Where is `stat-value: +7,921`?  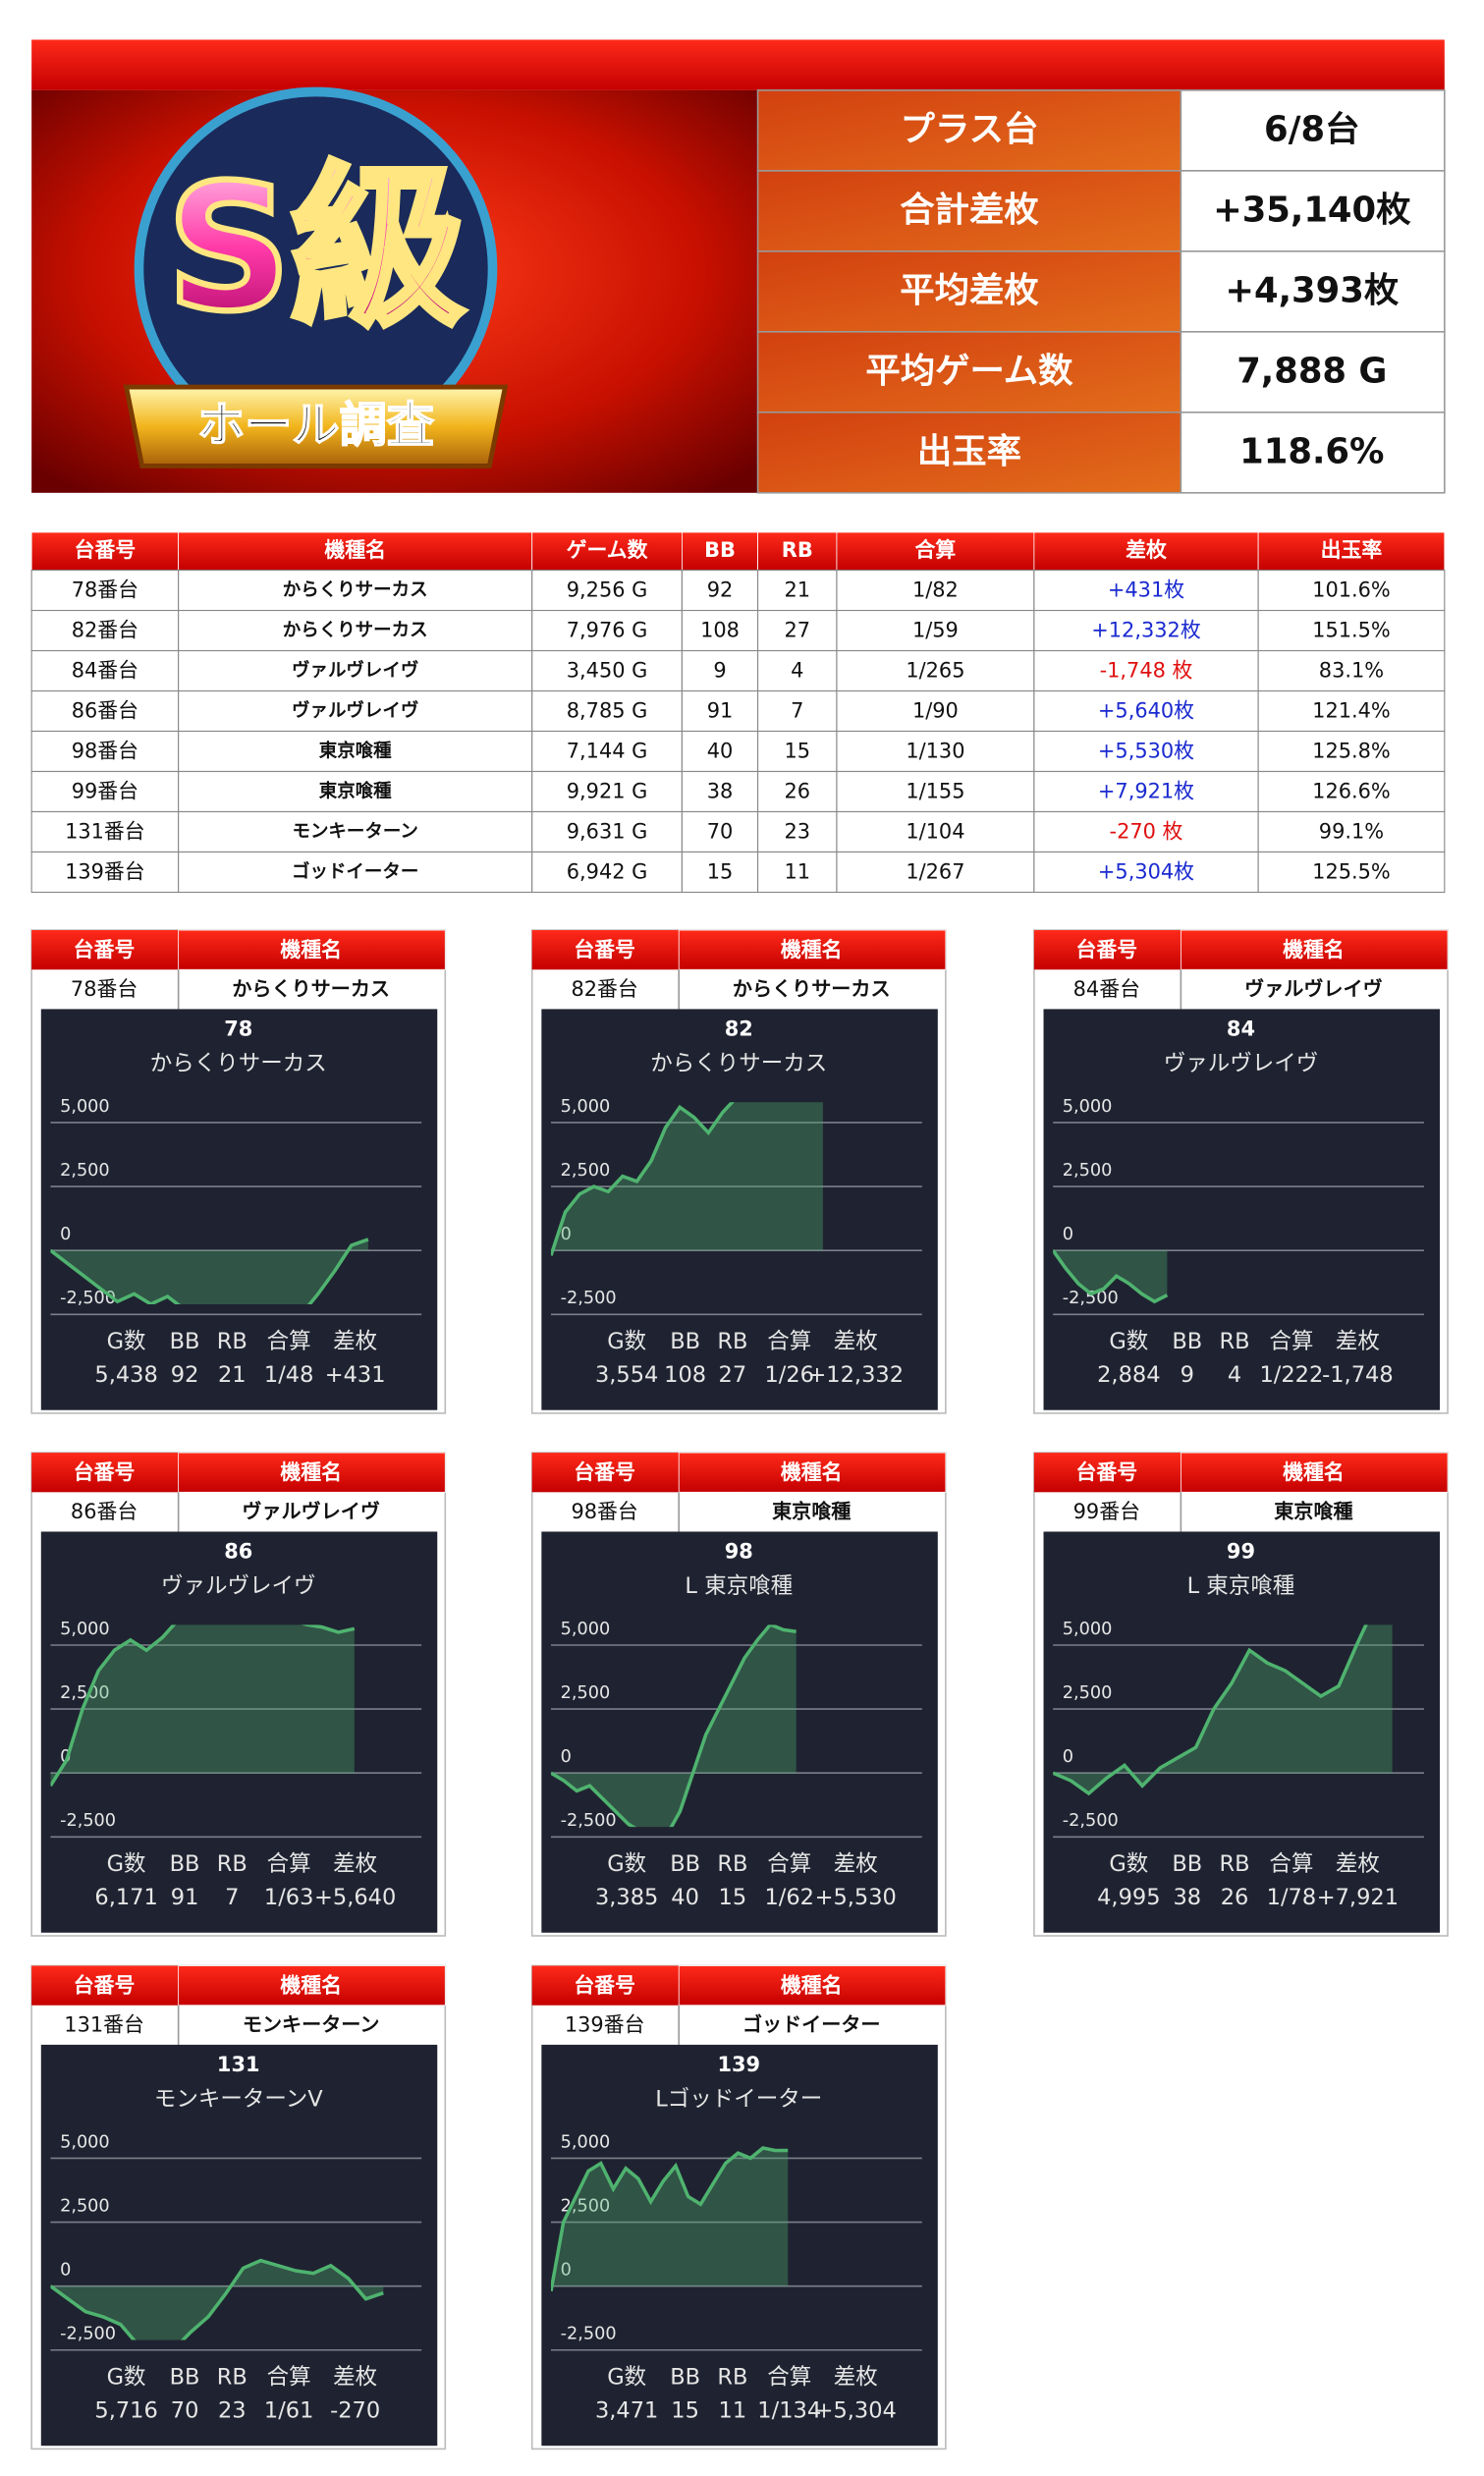
stat-value: +7,921 is located at coordinates (1358, 1897).